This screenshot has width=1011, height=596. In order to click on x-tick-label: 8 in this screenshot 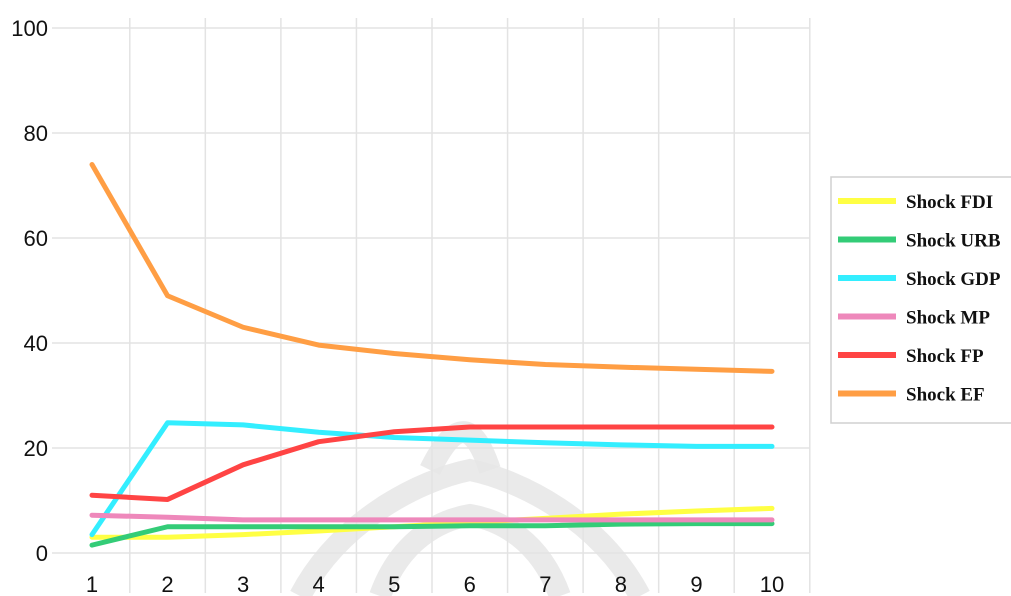, I will do `click(621, 584)`.